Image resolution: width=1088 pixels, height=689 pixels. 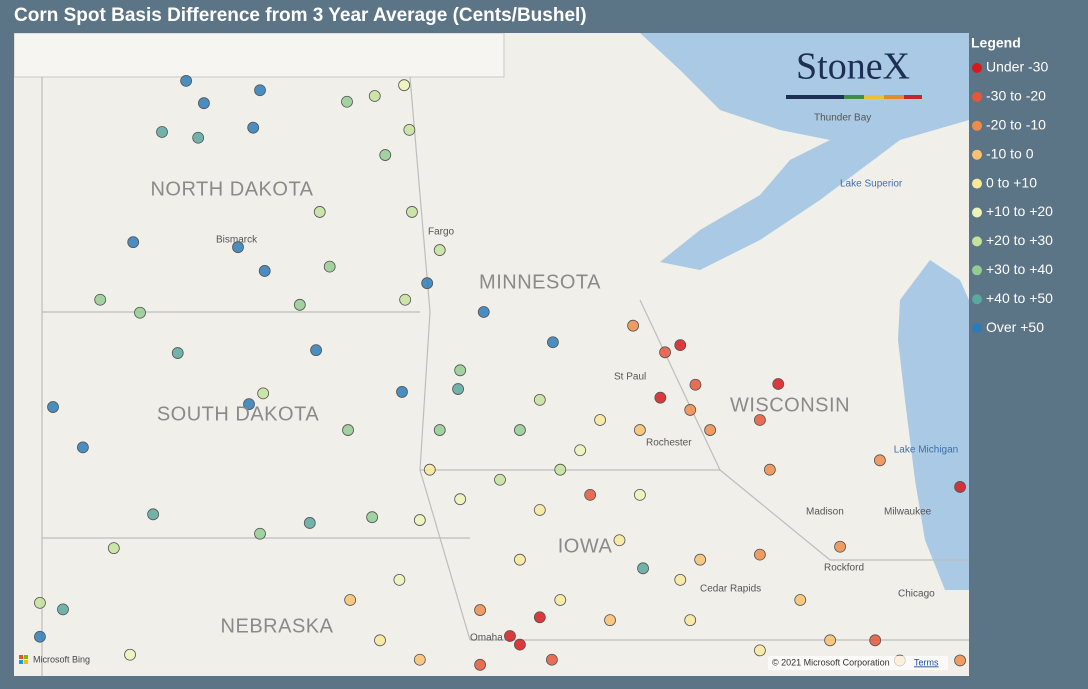 What do you see at coordinates (842, 118) in the screenshot?
I see `city-label: Thunder Bay` at bounding box center [842, 118].